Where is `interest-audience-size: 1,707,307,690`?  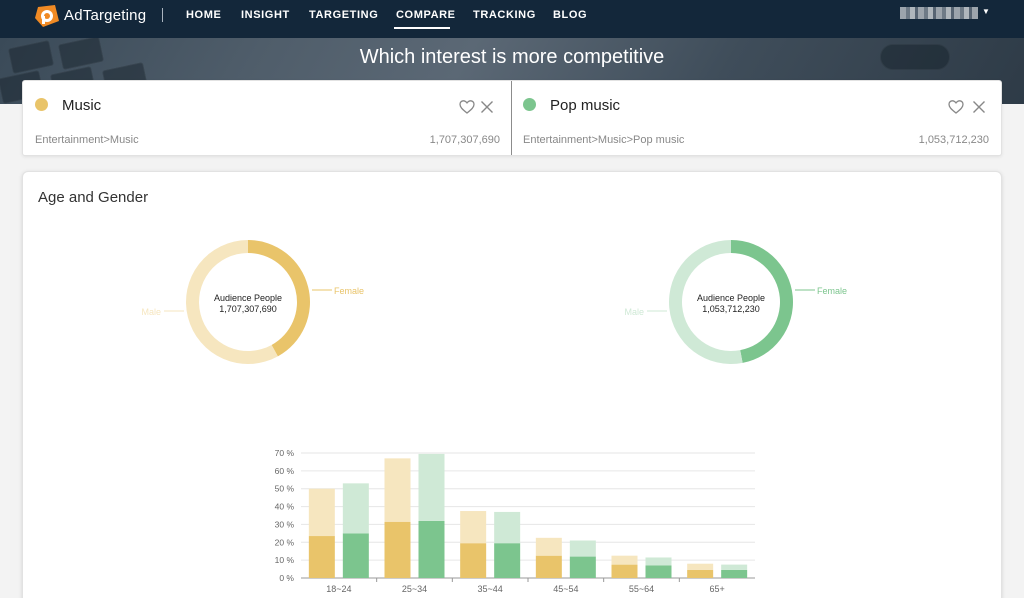
interest-audience-size: 1,707,307,690 is located at coordinates (464, 140).